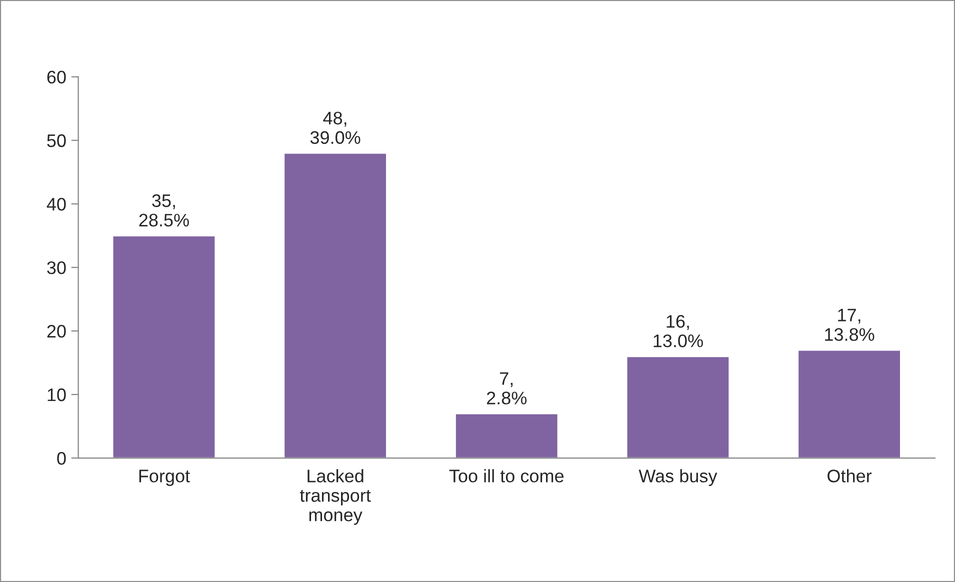 The width and height of the screenshot is (955, 582). Describe the element at coordinates (56, 267) in the screenshot. I see `y-tick-label: 30` at that location.